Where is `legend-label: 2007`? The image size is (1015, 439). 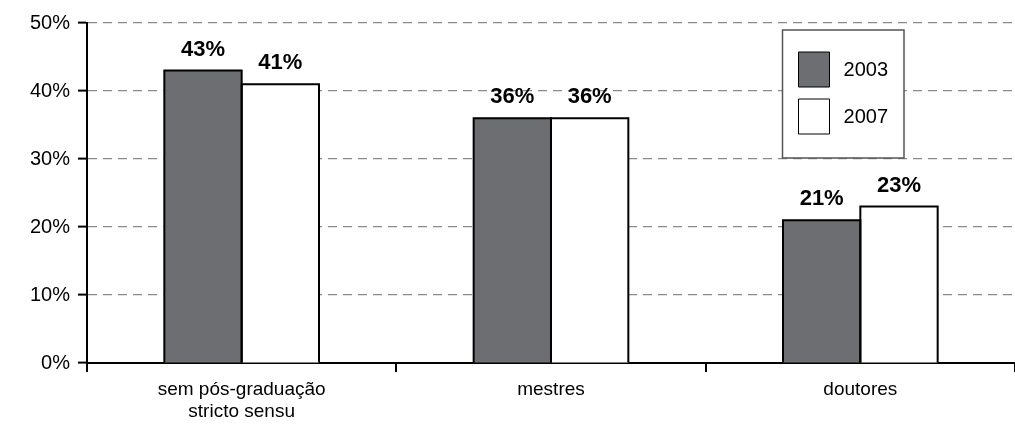 legend-label: 2007 is located at coordinates (866, 115).